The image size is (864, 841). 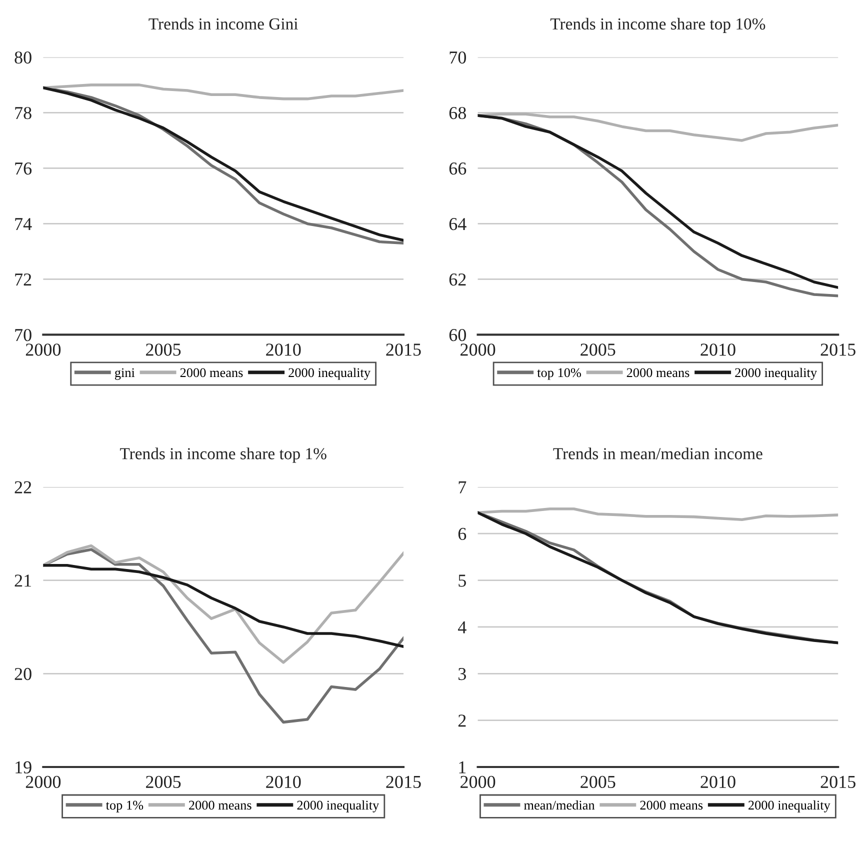 I want to click on chart-title: Trends in income share top 1%, so click(x=223, y=455).